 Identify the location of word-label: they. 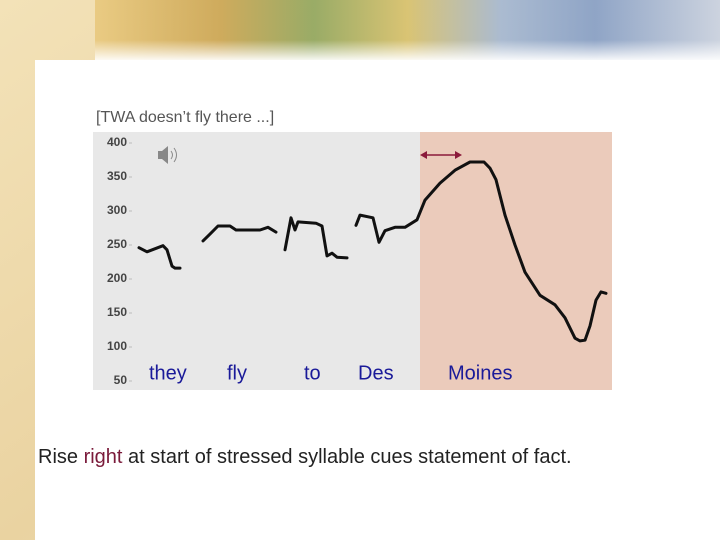
(168, 373).